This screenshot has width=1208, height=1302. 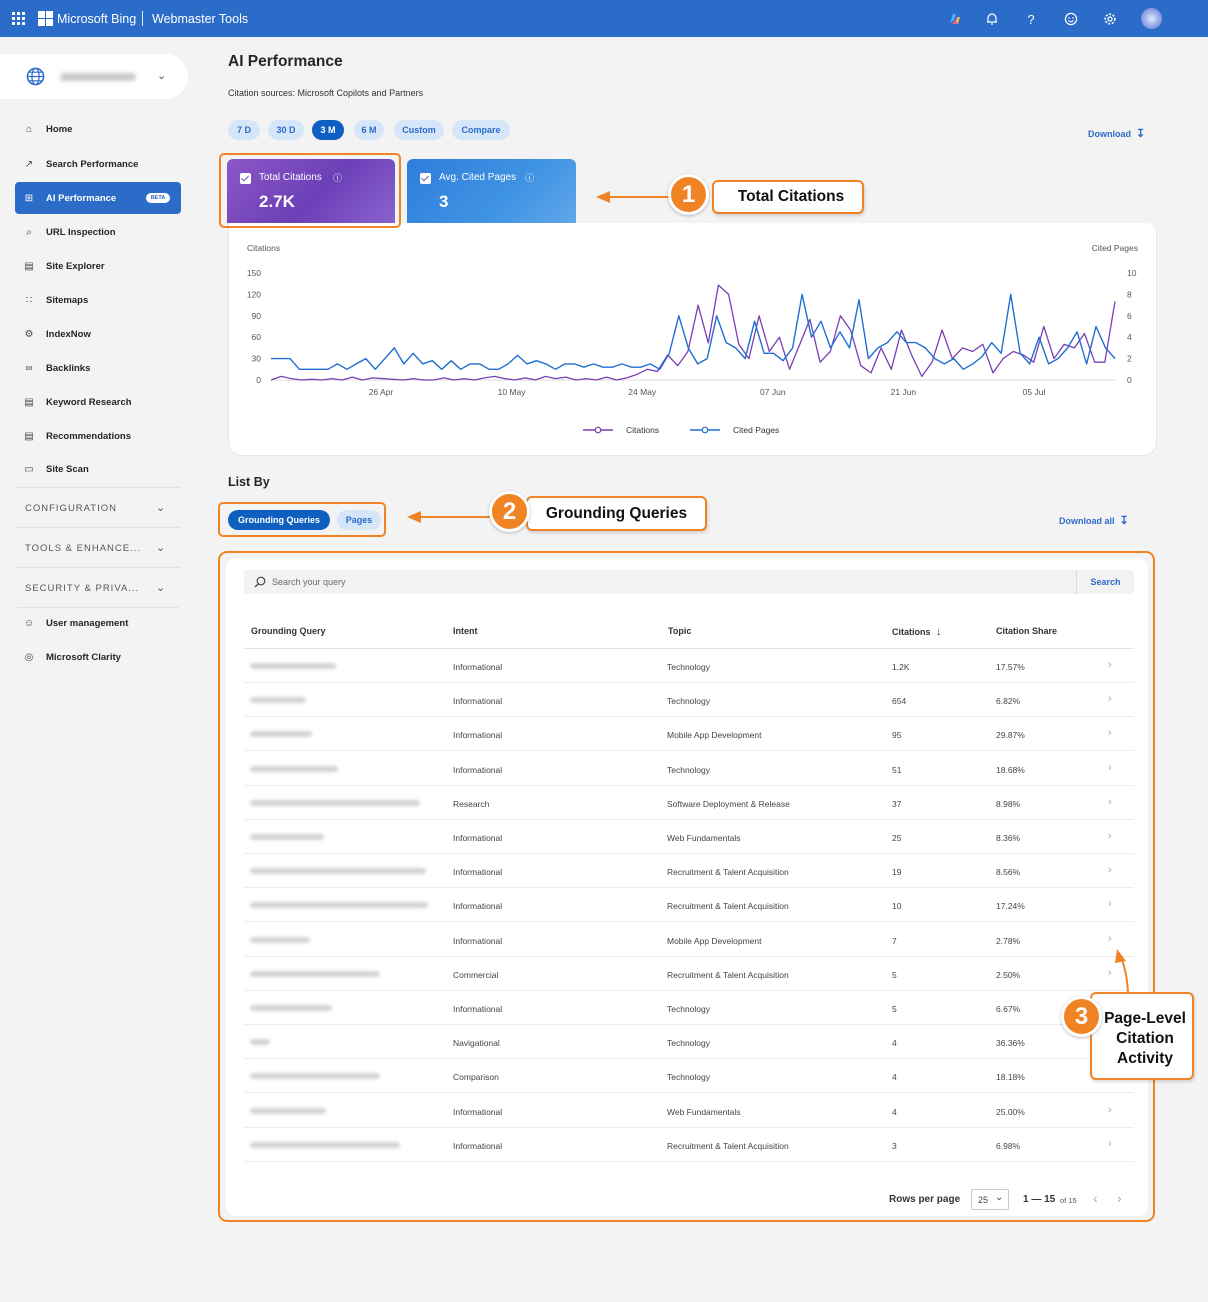 What do you see at coordinates (67, 469) in the screenshot?
I see `sidebar-item-label: Site Scan` at bounding box center [67, 469].